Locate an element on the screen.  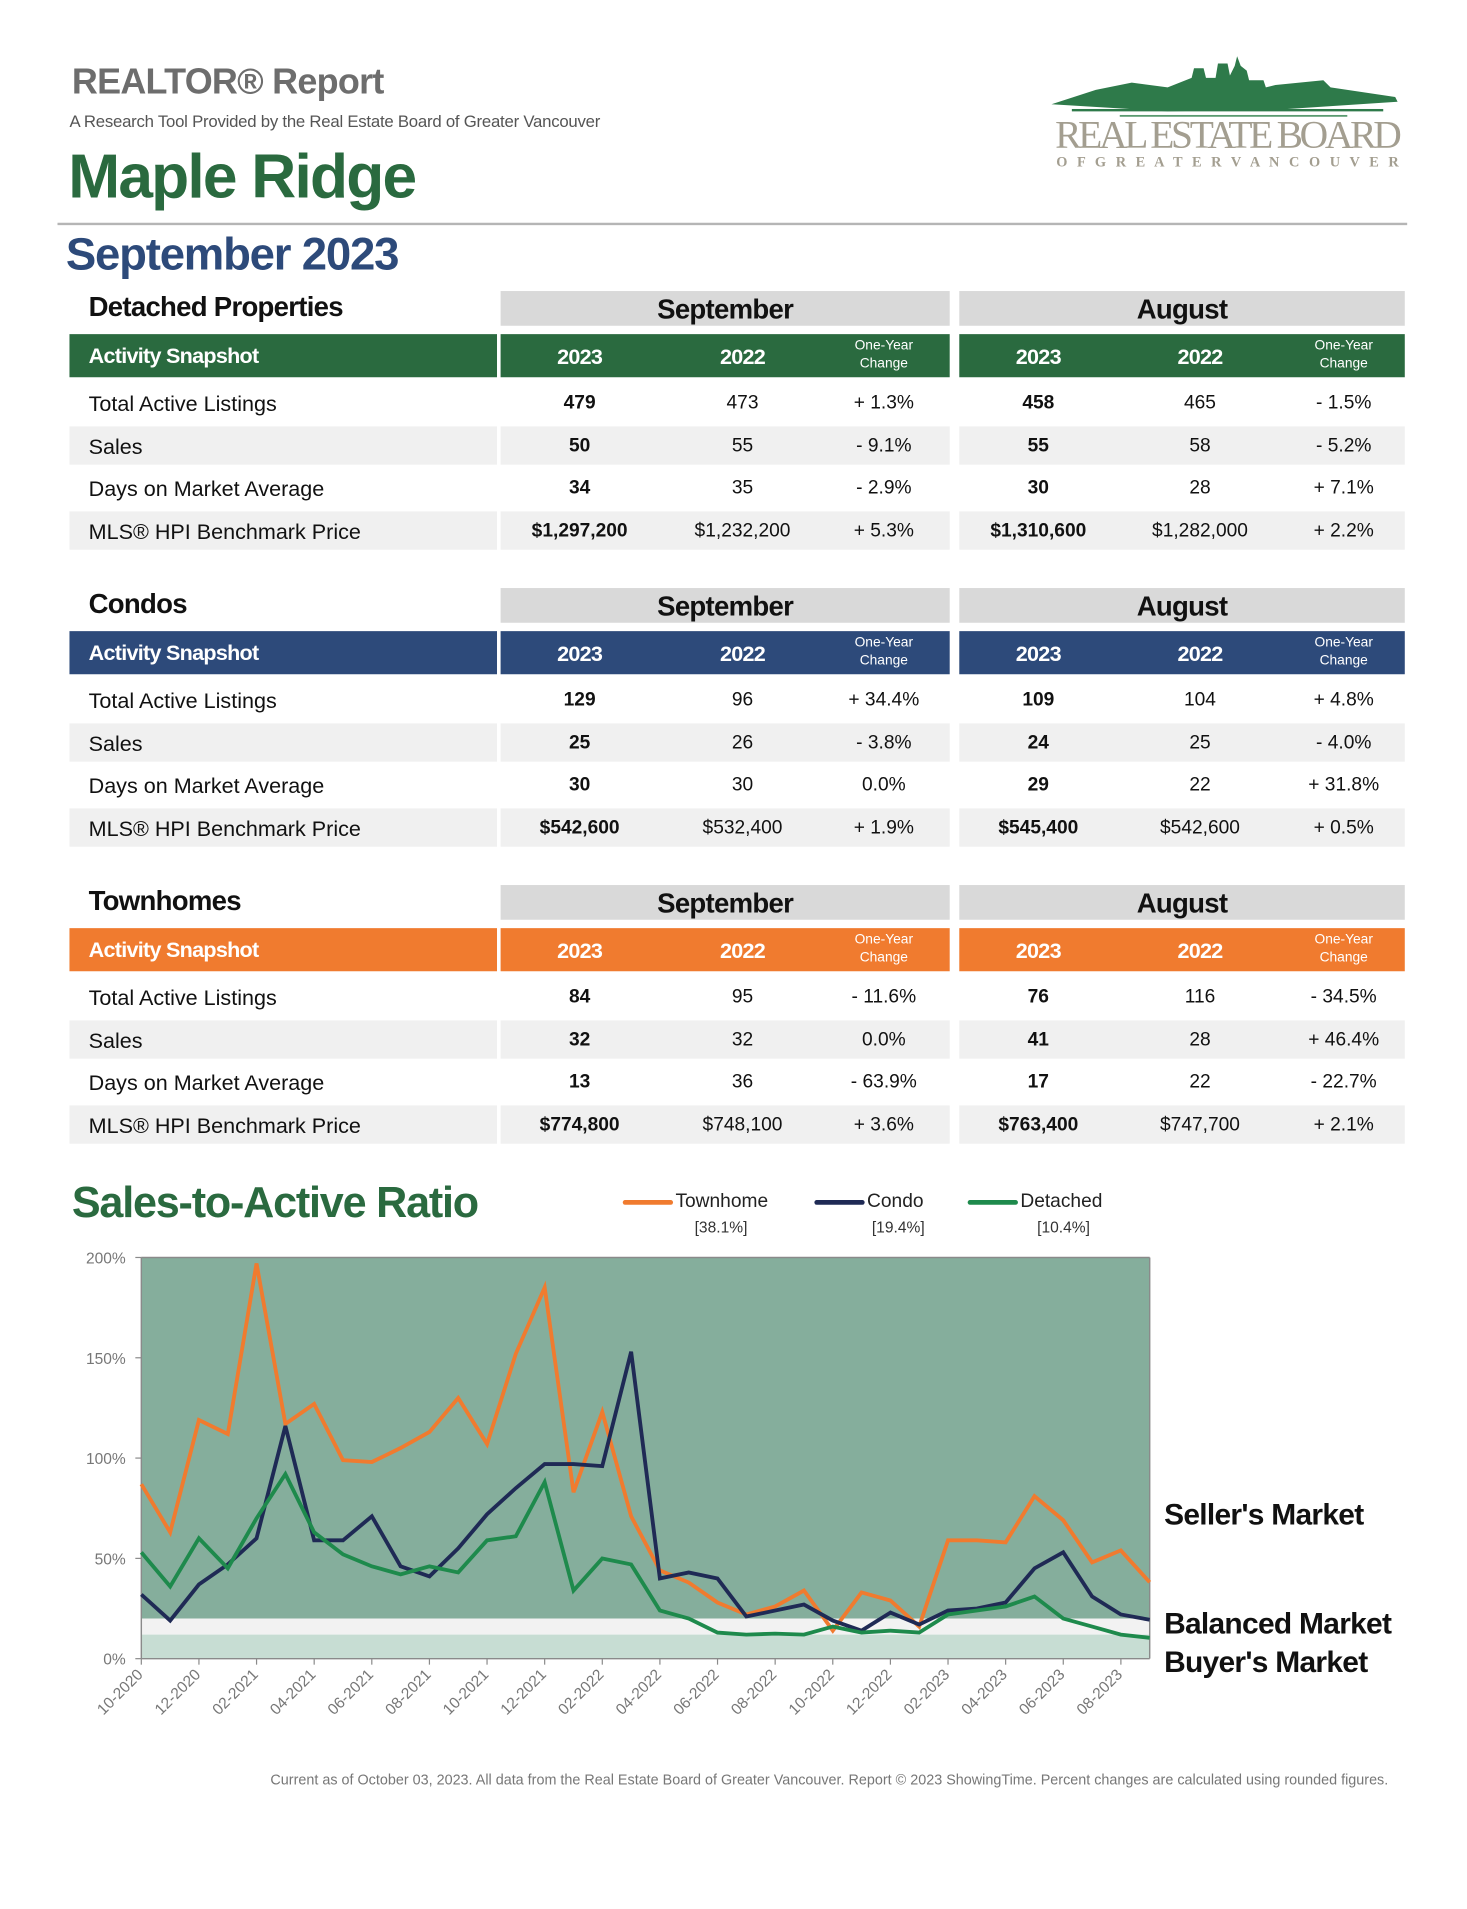
value-change: 0.0% is located at coordinates (883, 785).